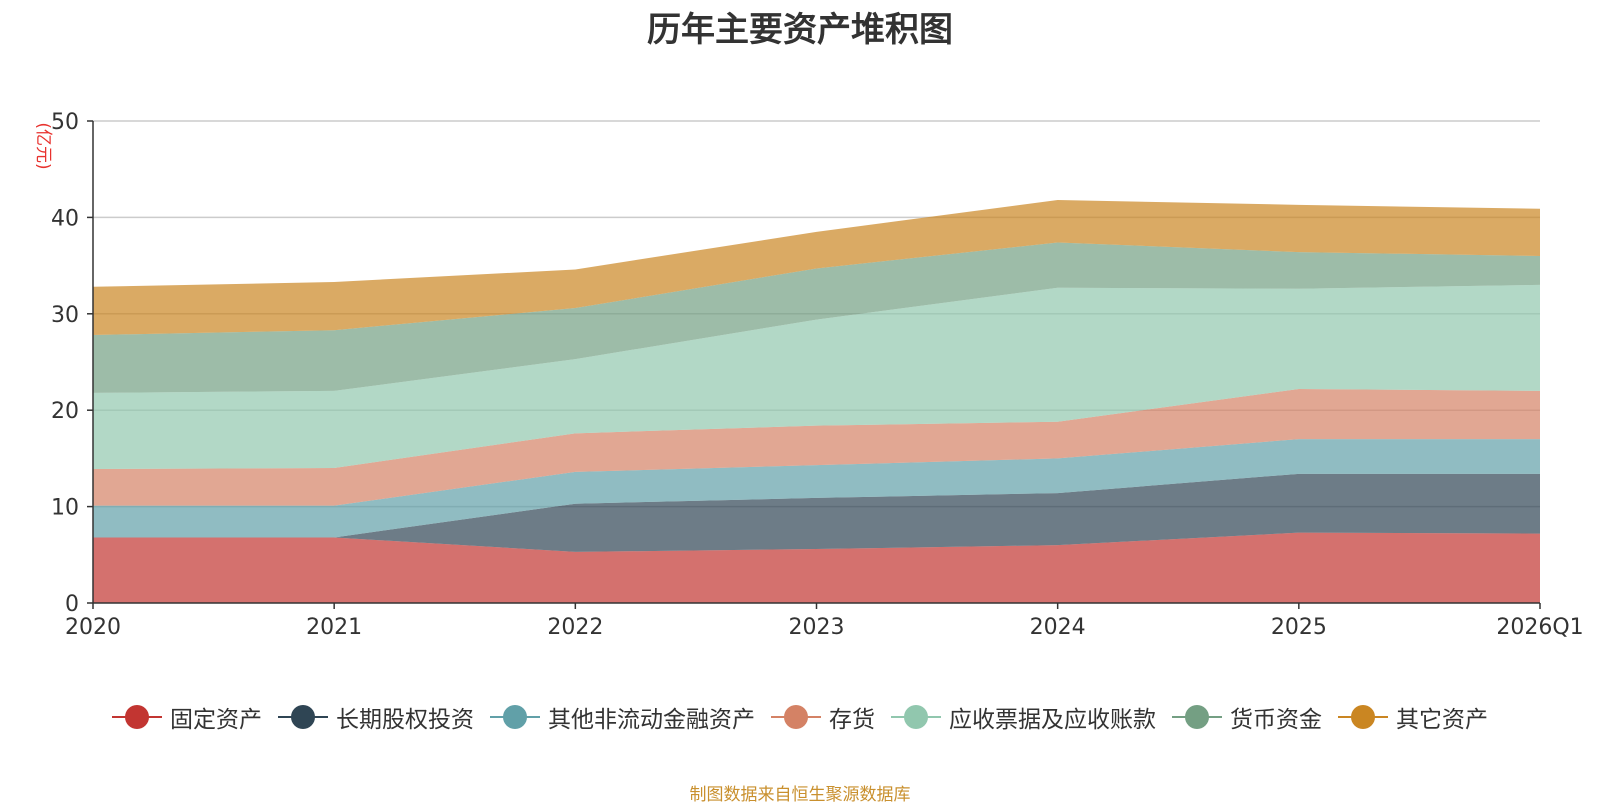  I want to click on legend-label: 应收票据及应收账款, so click(1052, 720).